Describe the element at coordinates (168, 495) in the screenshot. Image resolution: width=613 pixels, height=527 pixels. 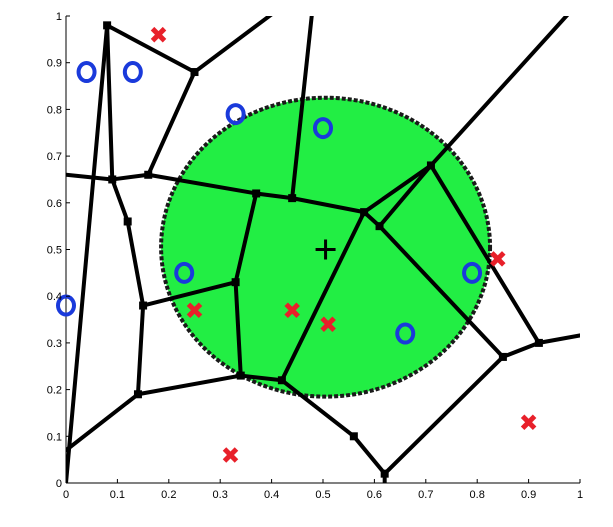
I see `x-tick-label: 0.2` at that location.